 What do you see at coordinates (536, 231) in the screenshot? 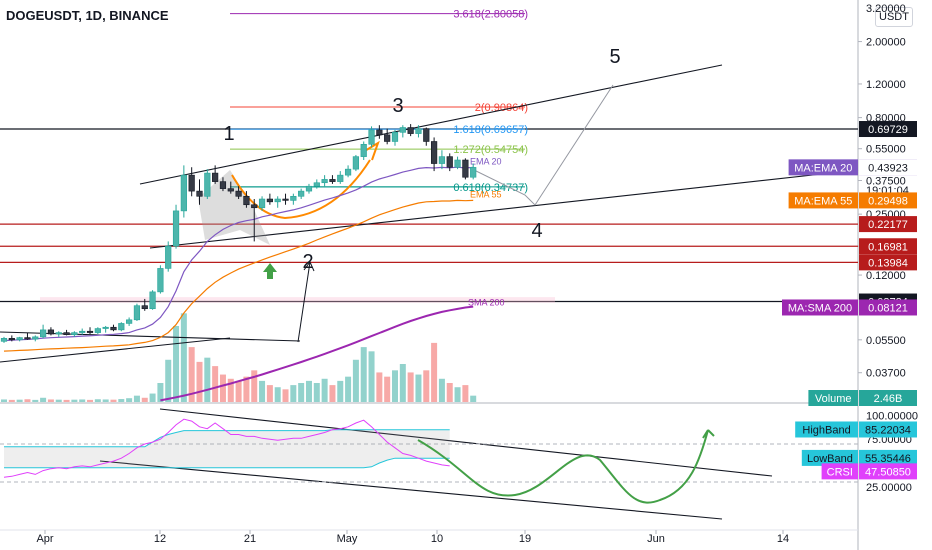
I see `wave-4-label: 4` at bounding box center [536, 231].